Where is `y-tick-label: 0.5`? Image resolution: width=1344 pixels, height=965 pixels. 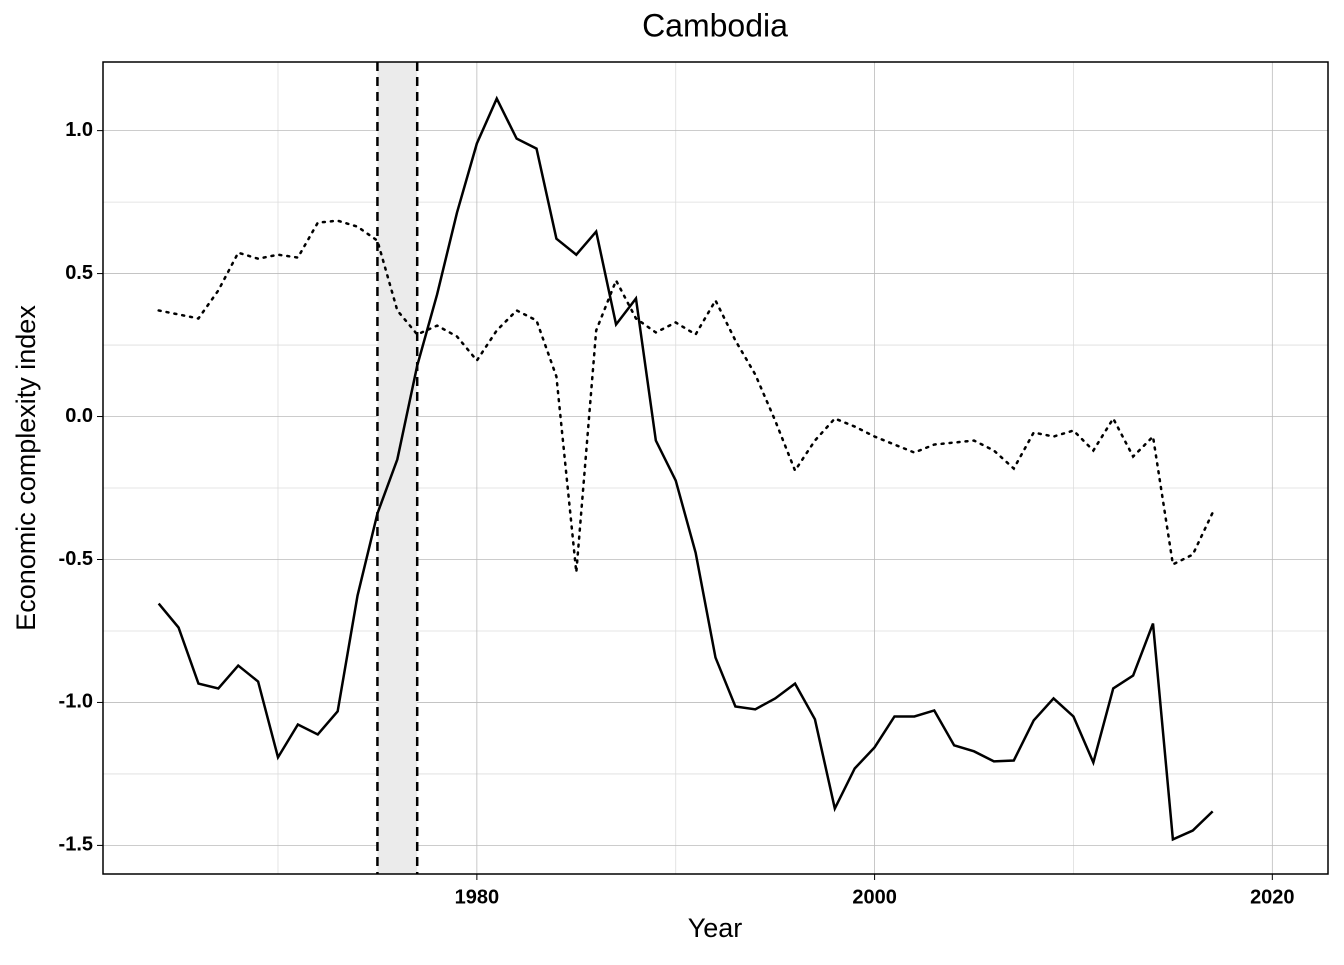
y-tick-label: 0.5 is located at coordinates (79, 273).